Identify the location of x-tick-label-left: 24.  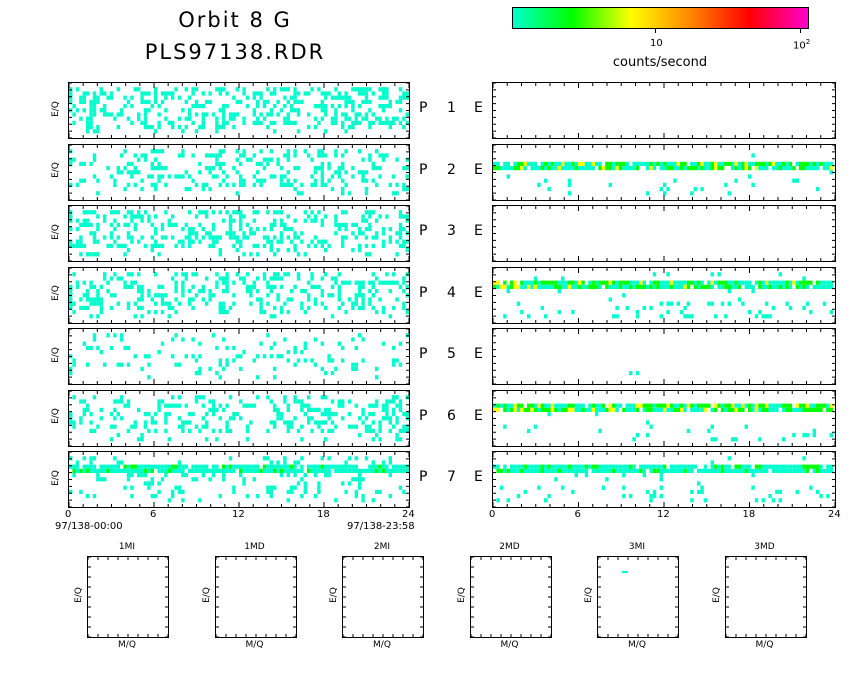
(408, 514).